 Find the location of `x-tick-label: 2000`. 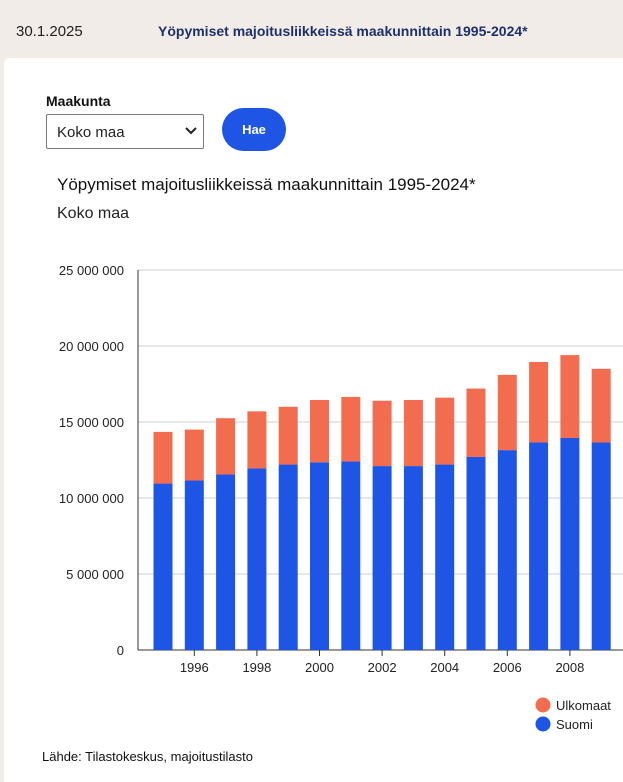

x-tick-label: 2000 is located at coordinates (319, 667).